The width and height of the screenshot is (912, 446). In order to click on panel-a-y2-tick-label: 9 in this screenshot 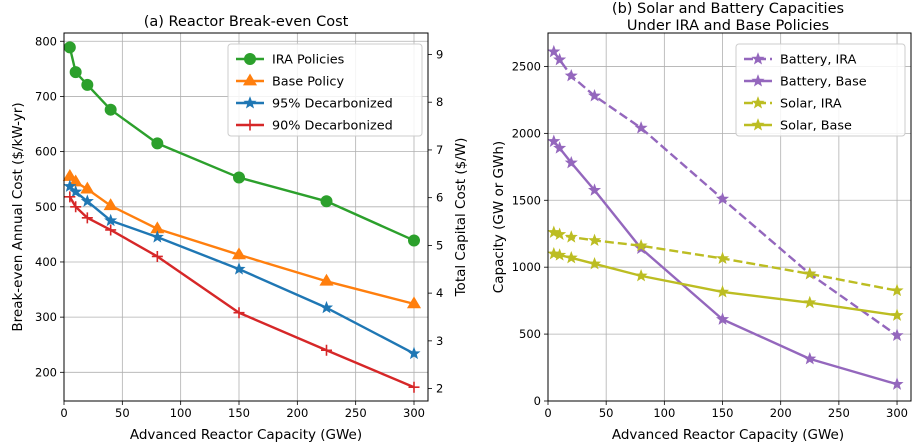, I will do `click(439, 54)`.